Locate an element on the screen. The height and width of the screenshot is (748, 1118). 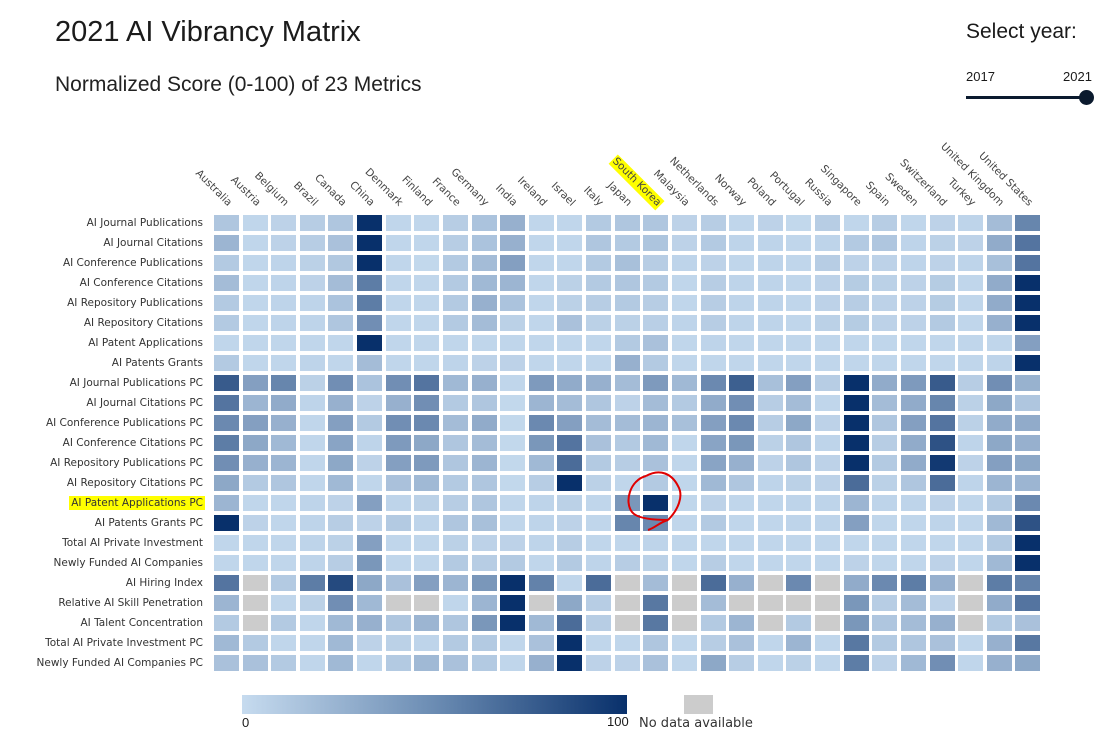
year-slider-track is located at coordinates (1026, 97).